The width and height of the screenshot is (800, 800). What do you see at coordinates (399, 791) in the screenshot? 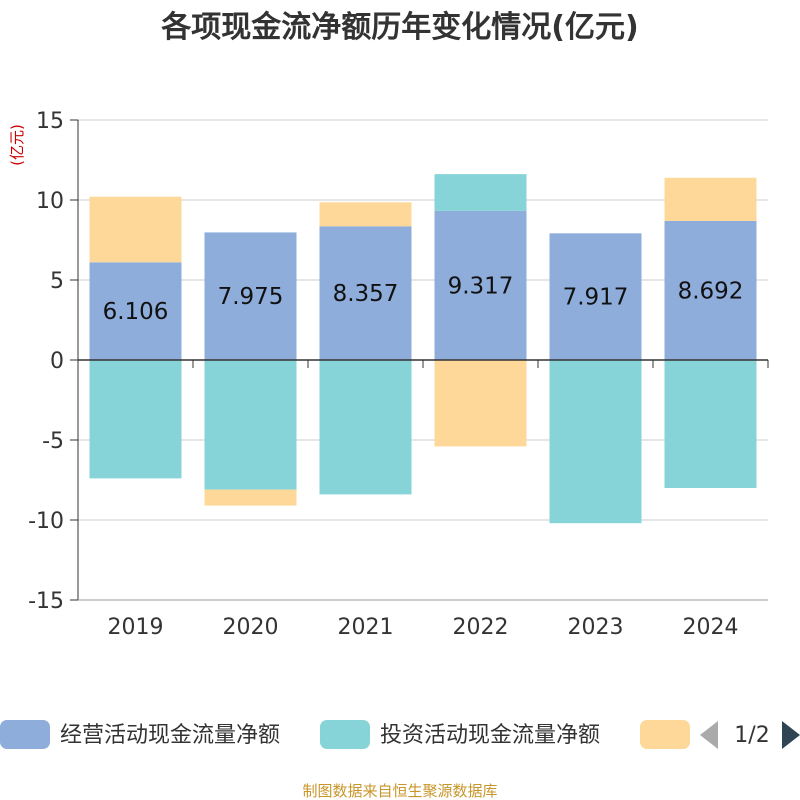
I see `source-note: 制图数据来自恒生聚源数据库` at bounding box center [399, 791].